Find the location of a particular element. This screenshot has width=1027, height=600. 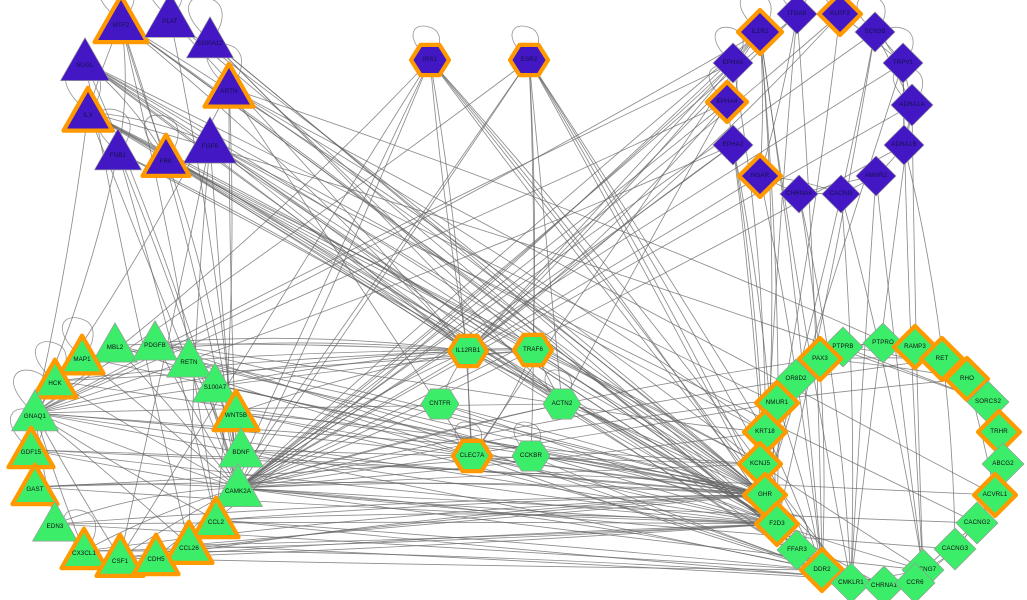

node-ccr6: CCR6 is located at coordinates (915, 578).